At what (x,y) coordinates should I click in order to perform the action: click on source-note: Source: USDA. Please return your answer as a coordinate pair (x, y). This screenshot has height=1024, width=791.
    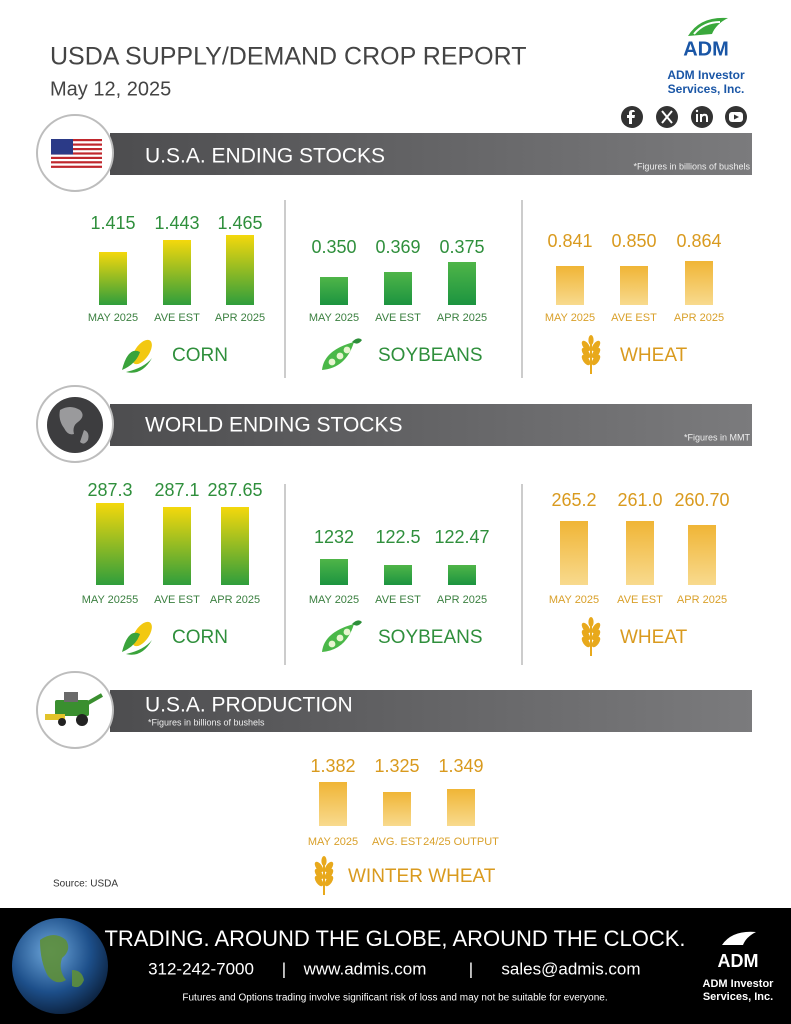
    Looking at the image, I should click on (85, 884).